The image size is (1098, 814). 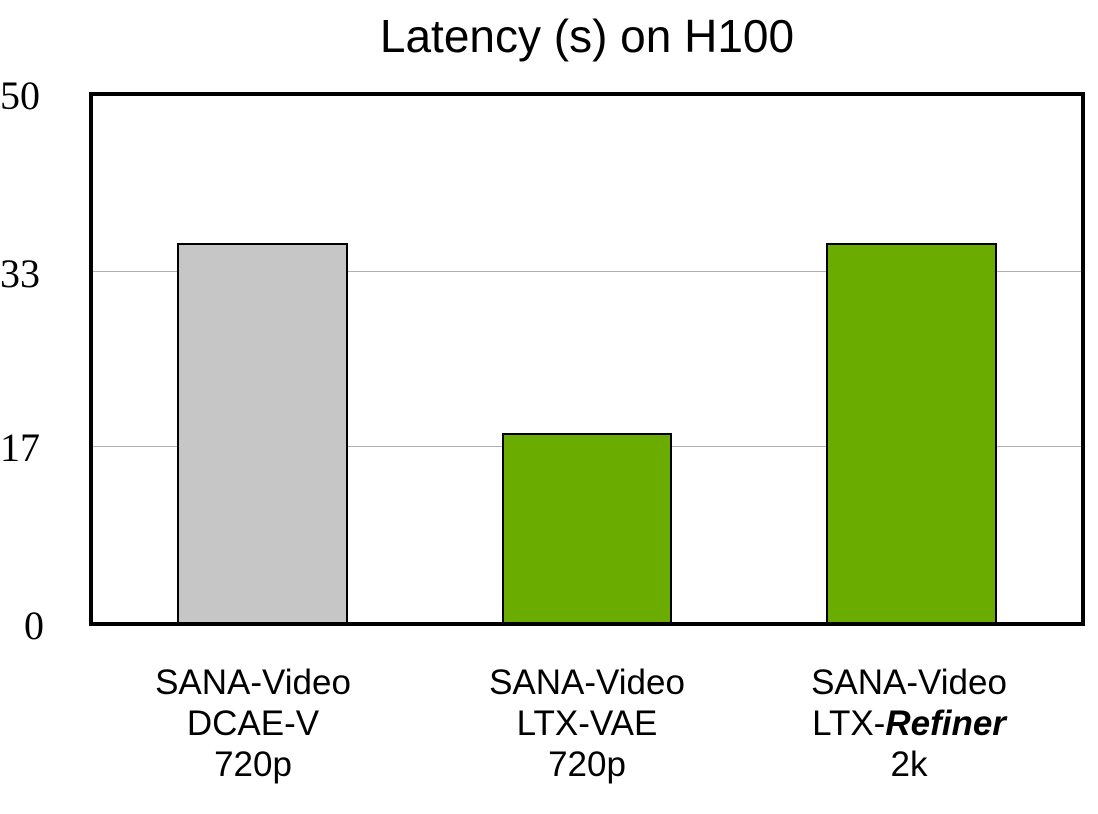 I want to click on y-tick-33: 33, so click(x=20, y=273).